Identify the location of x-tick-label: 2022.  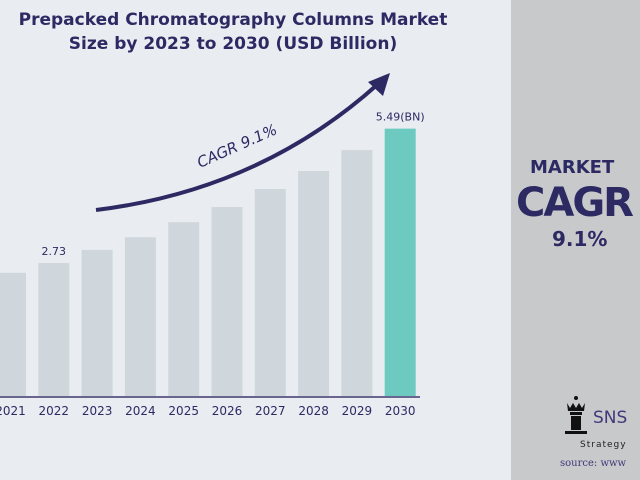
(54, 411).